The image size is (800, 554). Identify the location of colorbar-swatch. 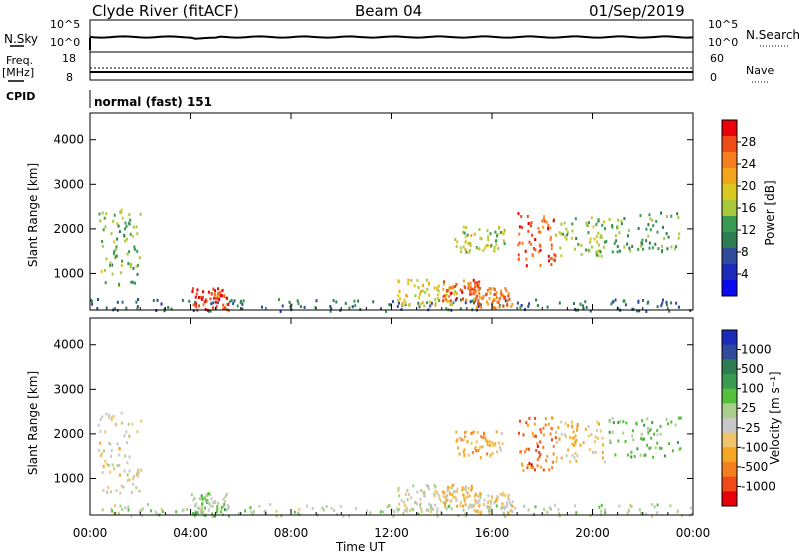
(729, 426).